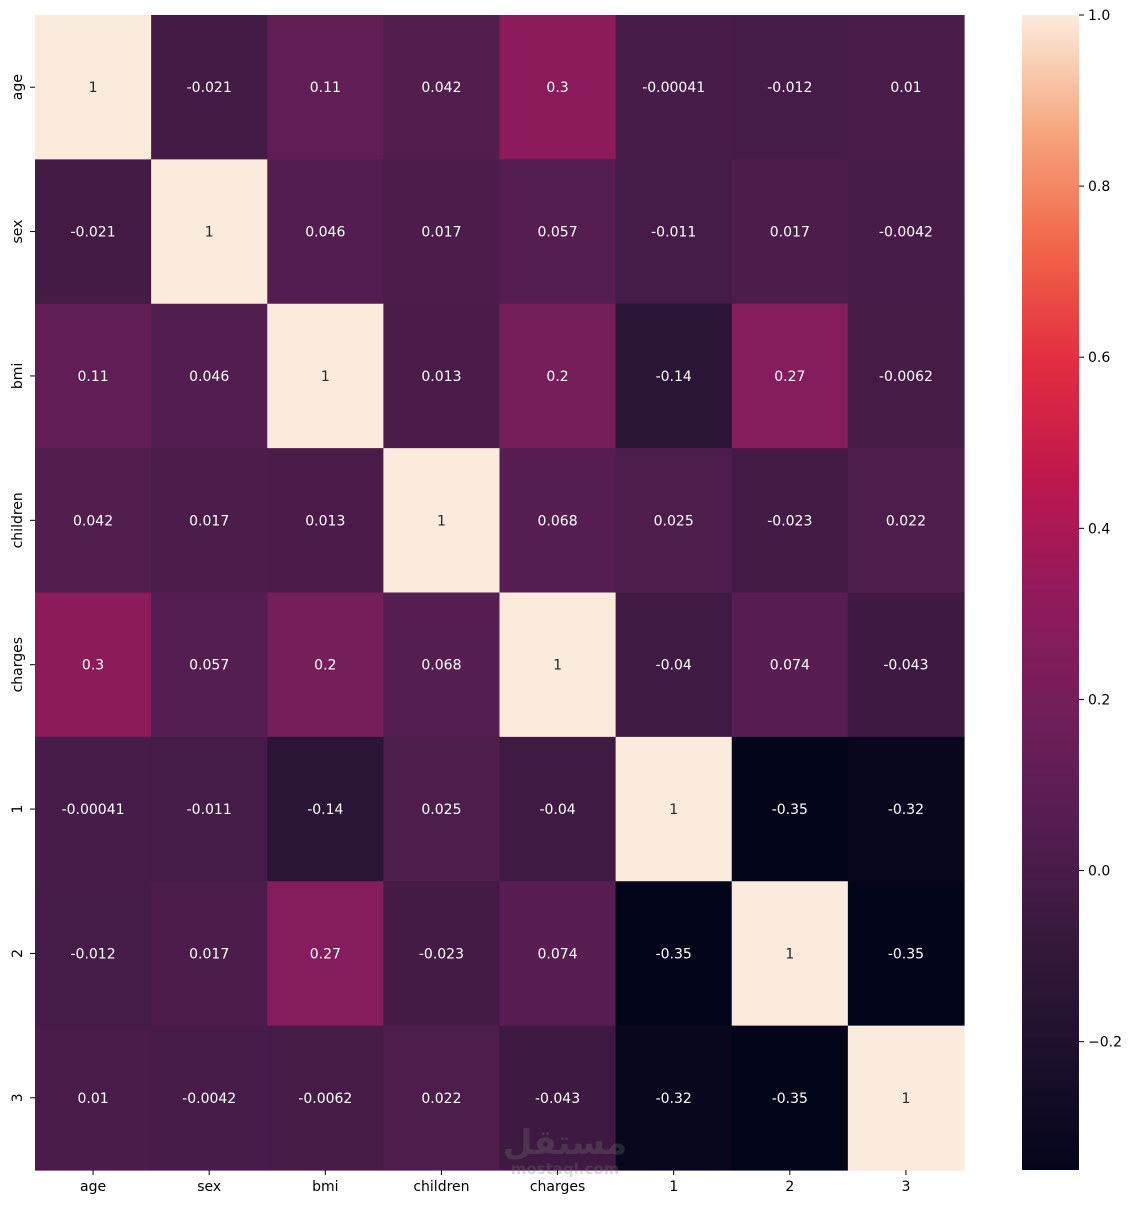 This screenshot has height=1209, width=1133. I want to click on cell-annotation-0-7: 0.01, so click(905, 88).